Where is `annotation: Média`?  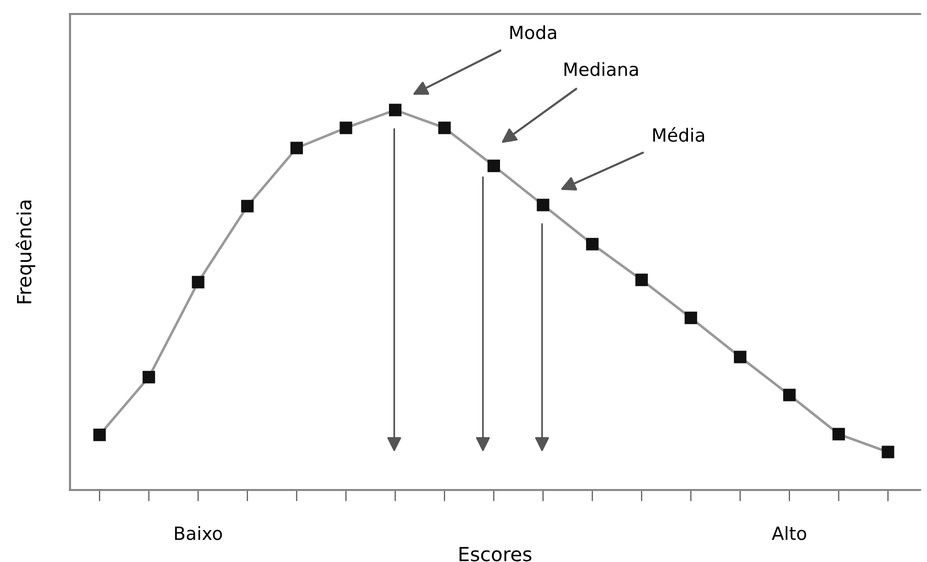 annotation: Média is located at coordinates (678, 134).